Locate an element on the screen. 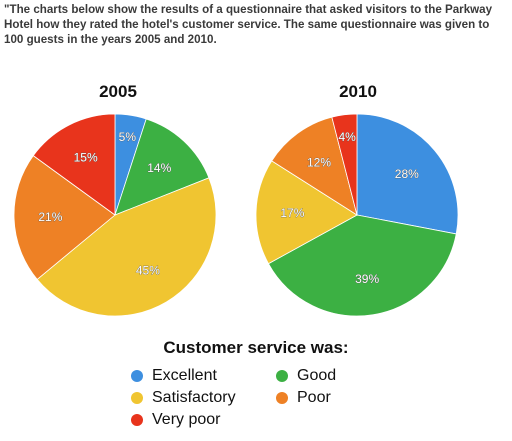 This screenshot has width=512, height=441. data-label-2005-good: 14% is located at coordinates (159, 168).